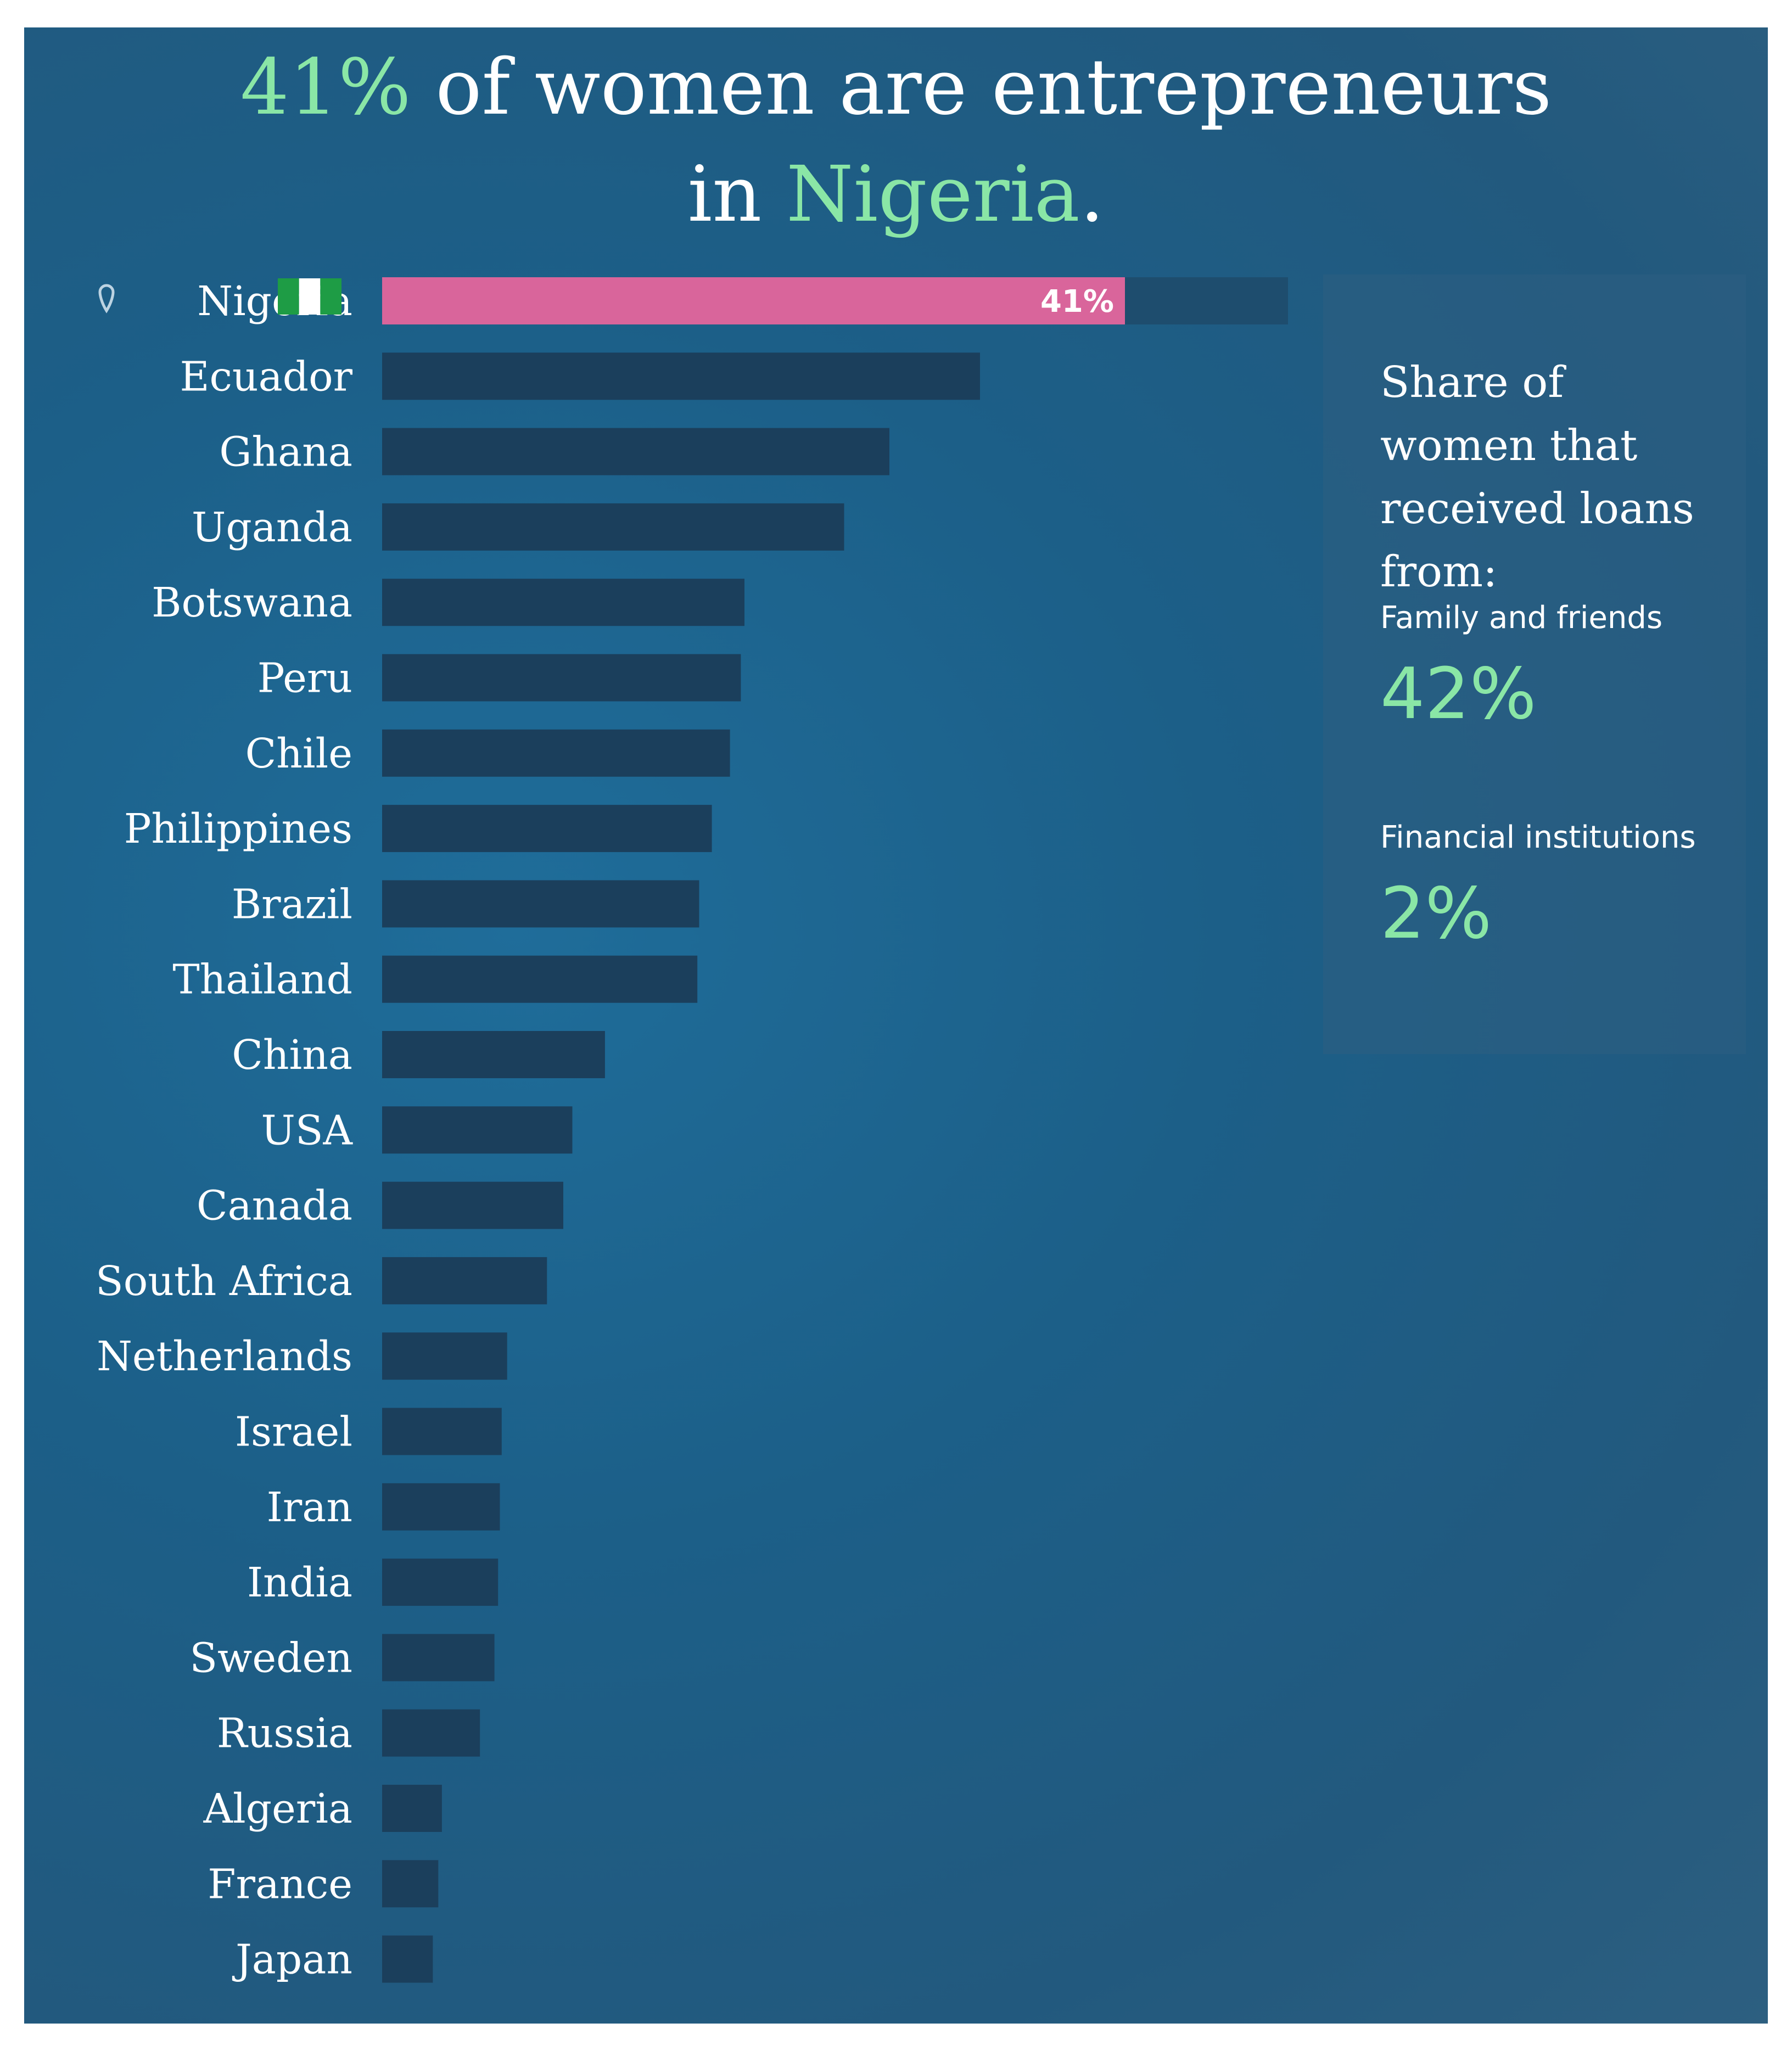 Image resolution: width=1792 pixels, height=2051 pixels. I want to click on bar-israel, so click(442, 1431).